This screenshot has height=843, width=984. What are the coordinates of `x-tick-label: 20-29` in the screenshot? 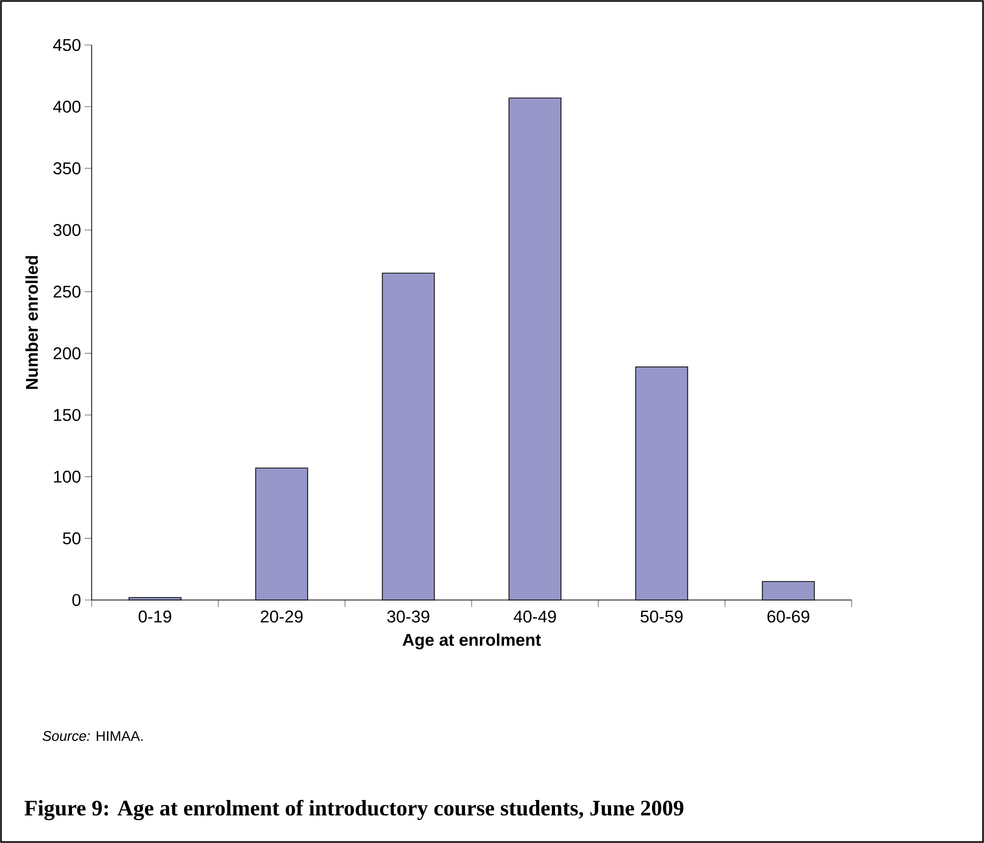 It's located at (281, 616).